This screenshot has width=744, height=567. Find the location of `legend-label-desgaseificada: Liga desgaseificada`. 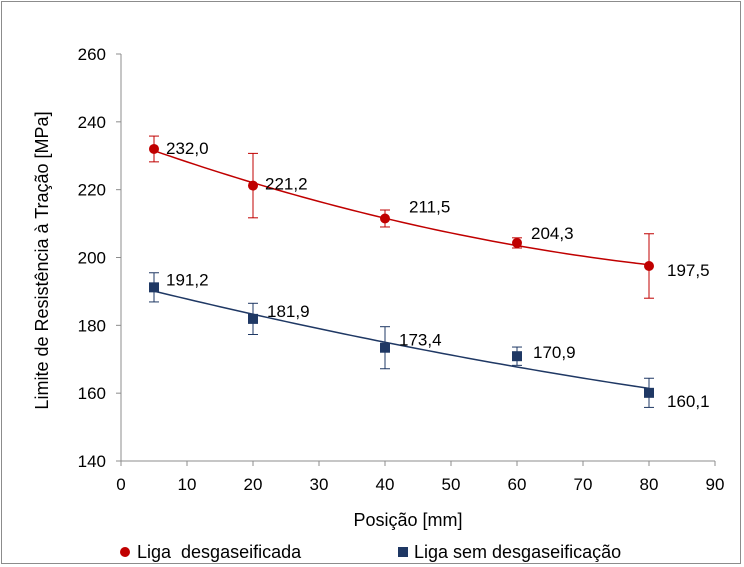

legend-label-desgaseificada: Liga desgaseificada is located at coordinates (219, 552).